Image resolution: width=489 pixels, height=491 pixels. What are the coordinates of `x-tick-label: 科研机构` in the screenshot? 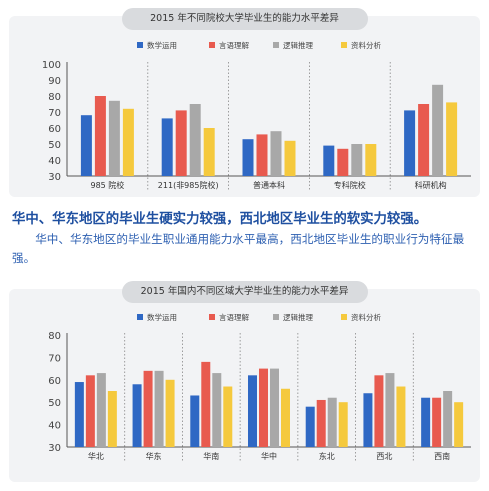 It's located at (431, 185).